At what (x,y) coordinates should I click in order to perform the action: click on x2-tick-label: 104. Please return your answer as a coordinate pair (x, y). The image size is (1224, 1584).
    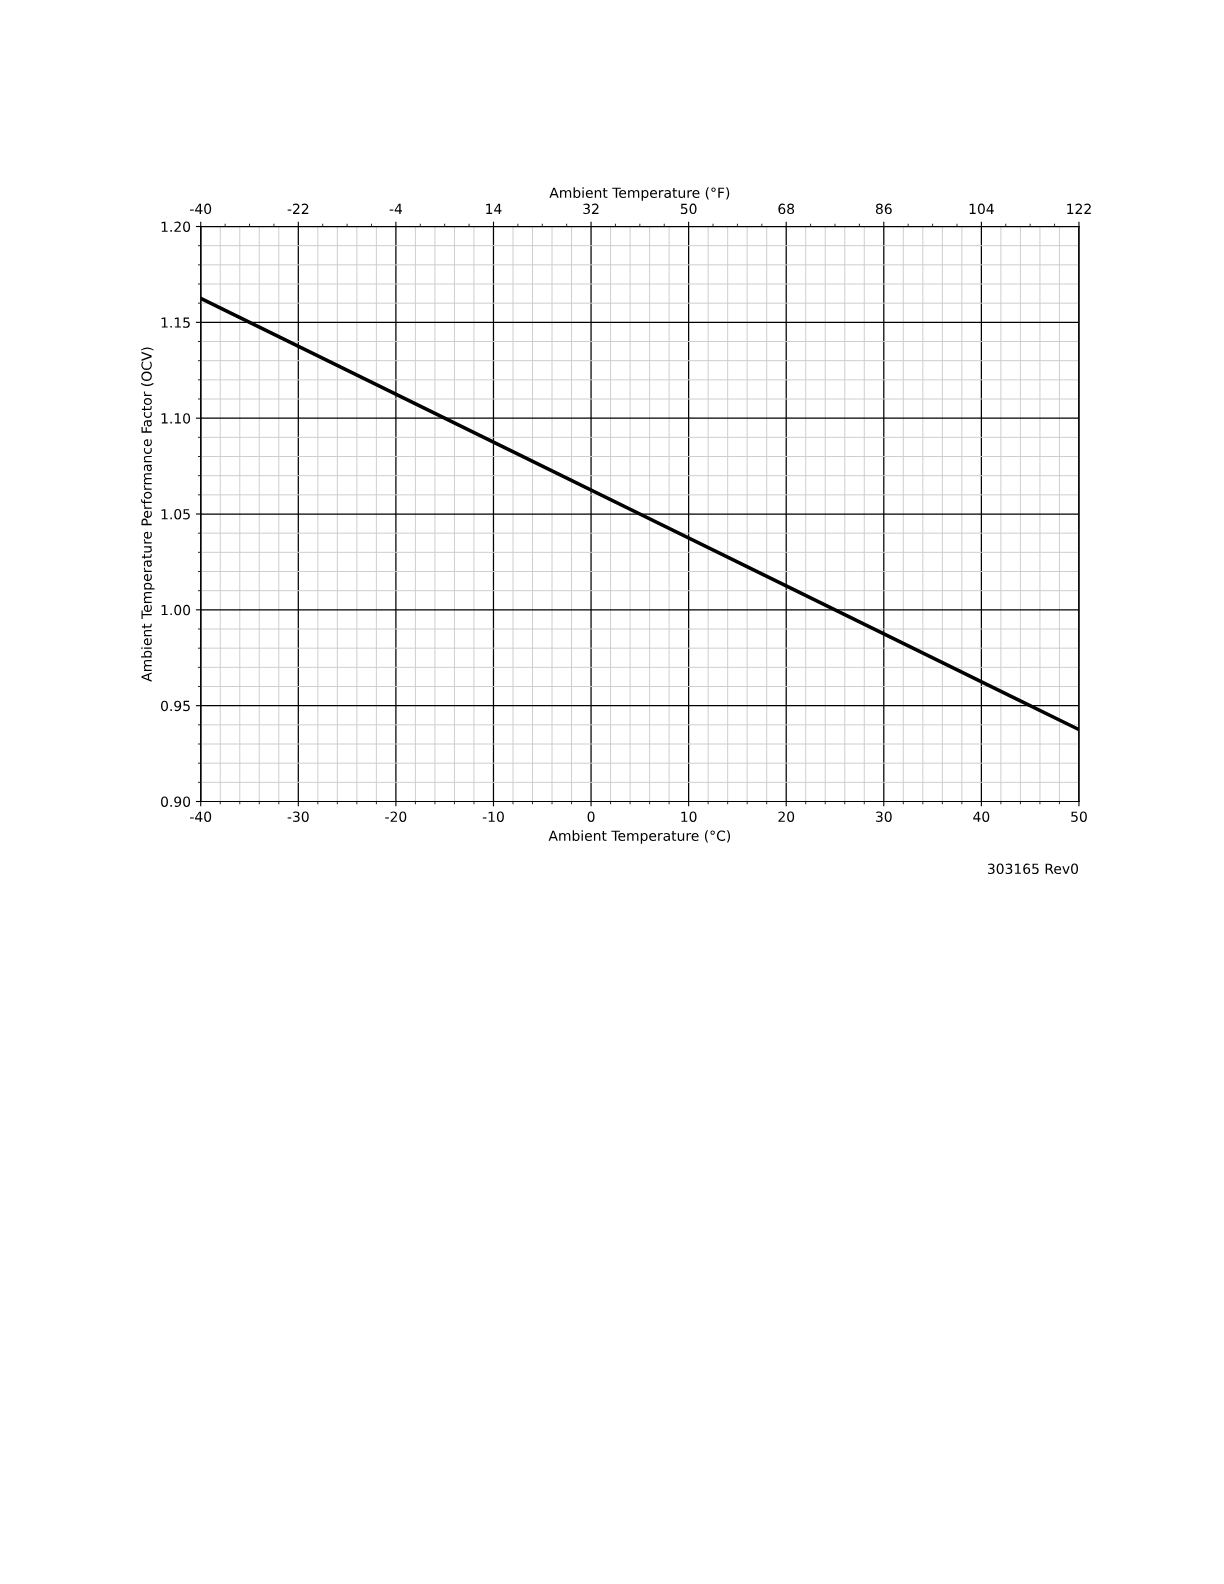
    Looking at the image, I should click on (981, 209).